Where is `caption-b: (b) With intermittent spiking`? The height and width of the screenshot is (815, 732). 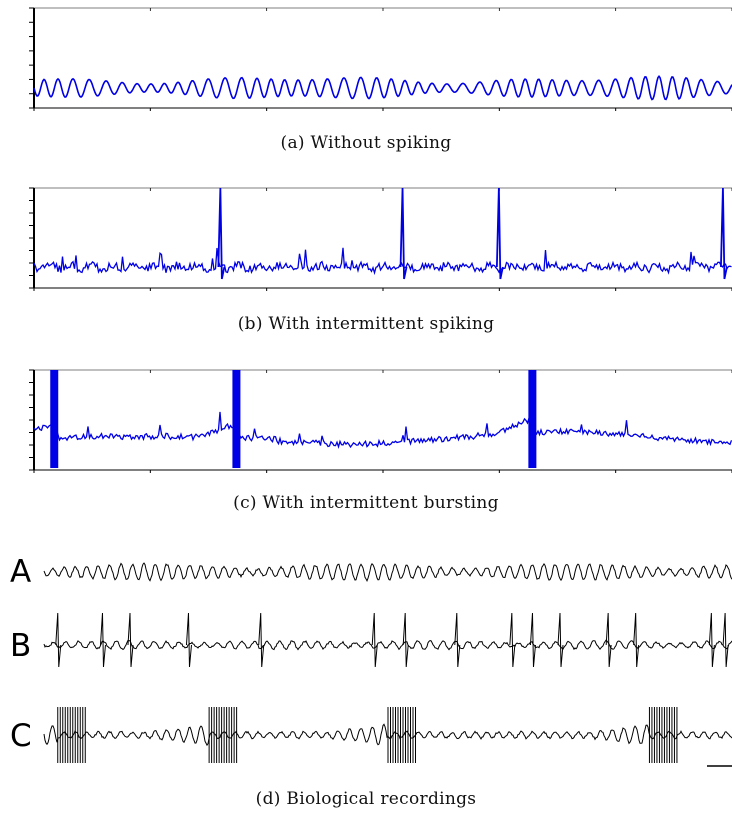 caption-b: (b) With intermittent spiking is located at coordinates (366, 324).